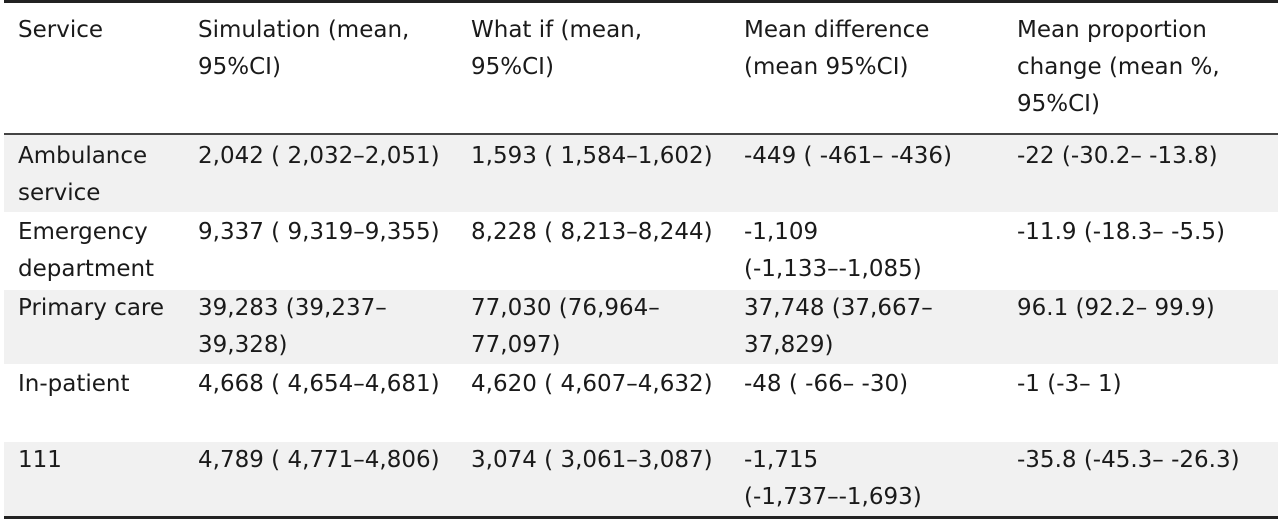 The width and height of the screenshot is (1280, 523). What do you see at coordinates (304, 48) in the screenshot?
I see `header-simulation: Simulation (mean, 95%CI)` at bounding box center [304, 48].